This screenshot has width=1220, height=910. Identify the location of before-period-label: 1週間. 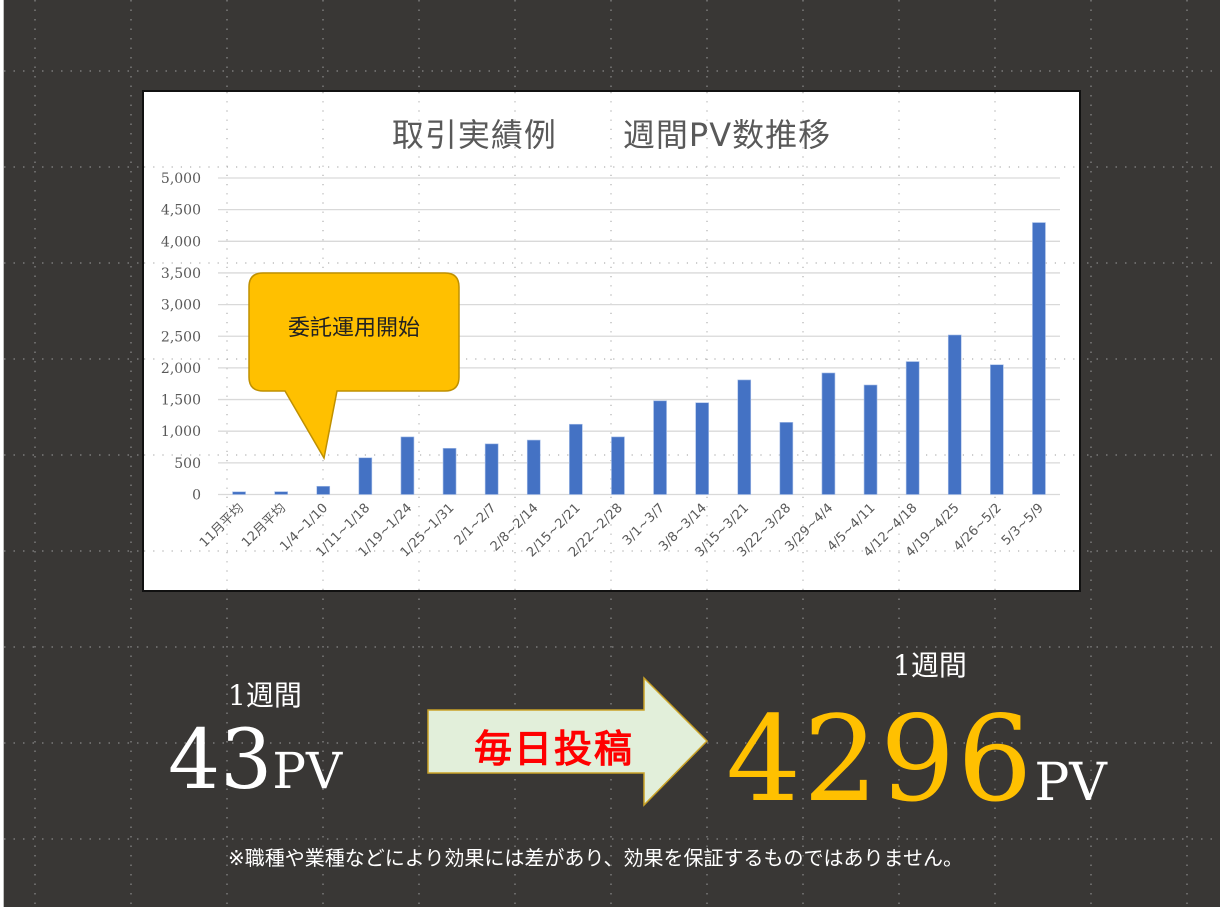
(265, 695).